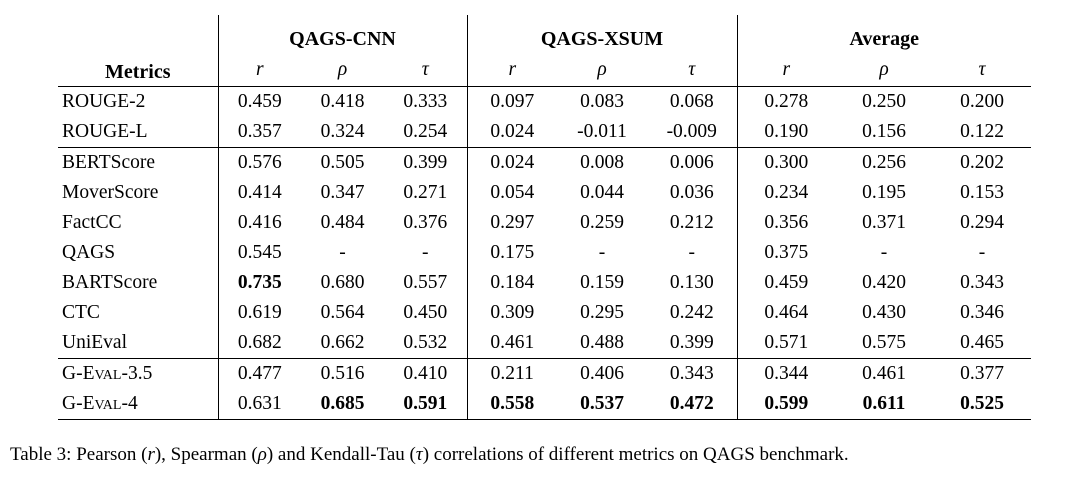  Describe the element at coordinates (259, 70) in the screenshot. I see `col-header-r: r` at that location.